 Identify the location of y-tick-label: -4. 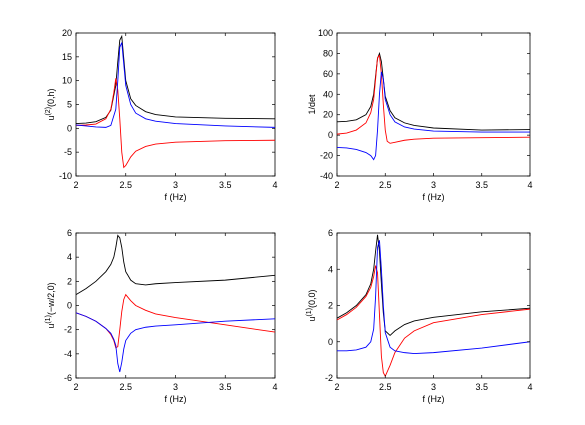
(68, 354).